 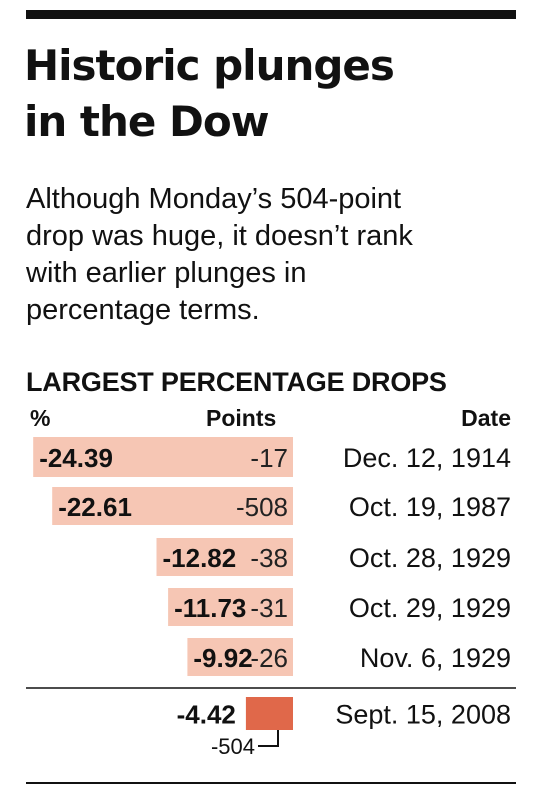 I want to click on top-rule, so click(x=271, y=14).